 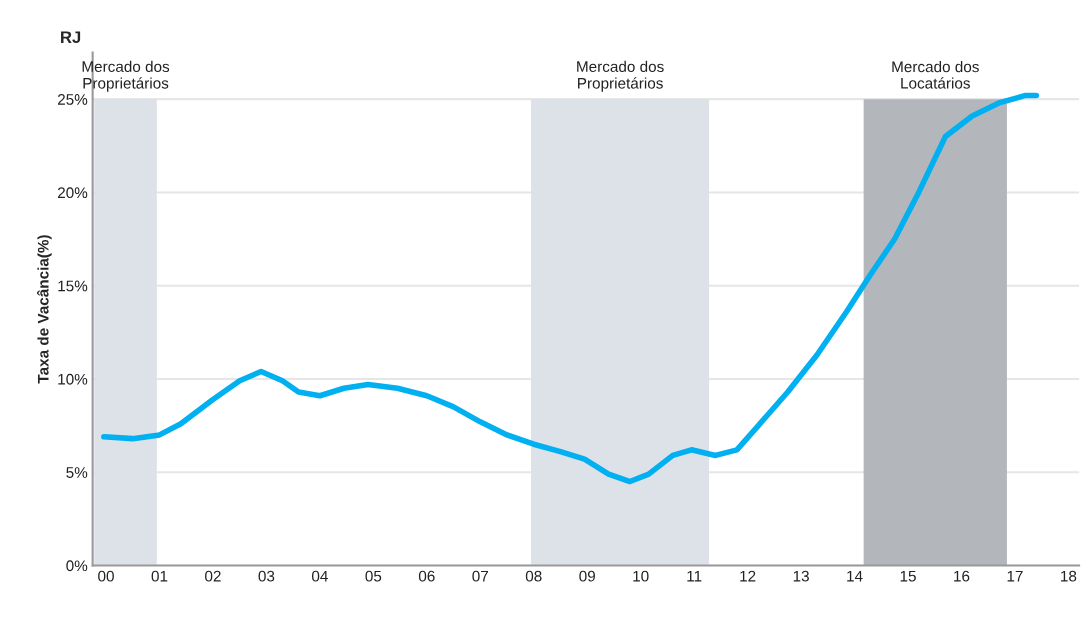 What do you see at coordinates (426, 576) in the screenshot?
I see `x-tick-label: 06` at bounding box center [426, 576].